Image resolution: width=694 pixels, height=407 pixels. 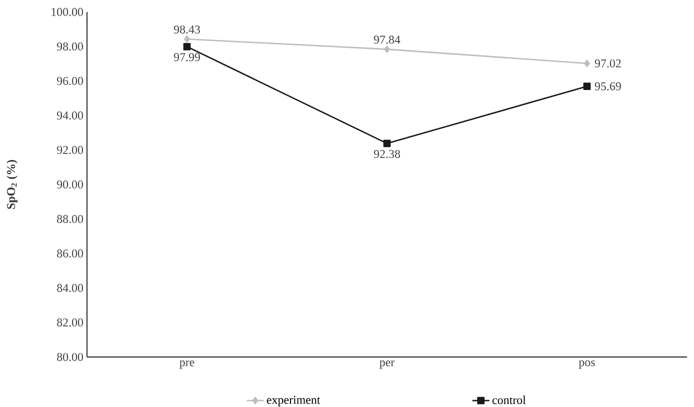 I want to click on y-tick-label: 98.00, so click(x=70, y=46).